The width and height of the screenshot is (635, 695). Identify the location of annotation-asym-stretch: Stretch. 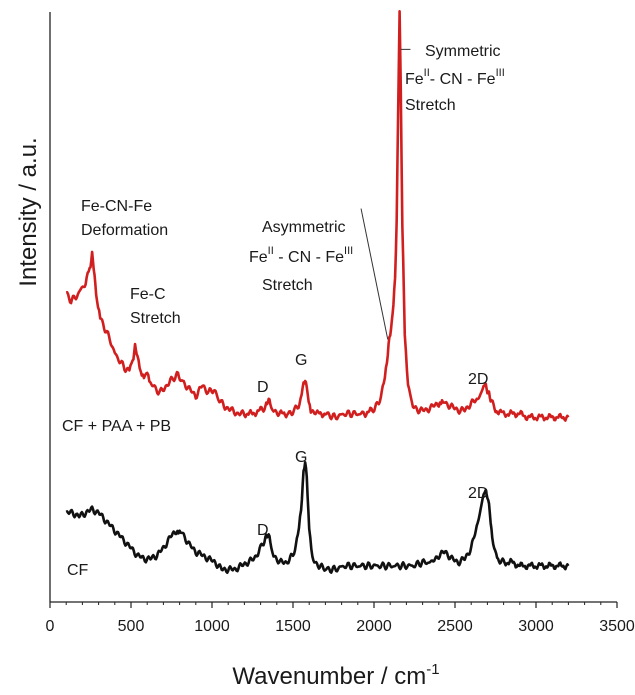
(287, 285).